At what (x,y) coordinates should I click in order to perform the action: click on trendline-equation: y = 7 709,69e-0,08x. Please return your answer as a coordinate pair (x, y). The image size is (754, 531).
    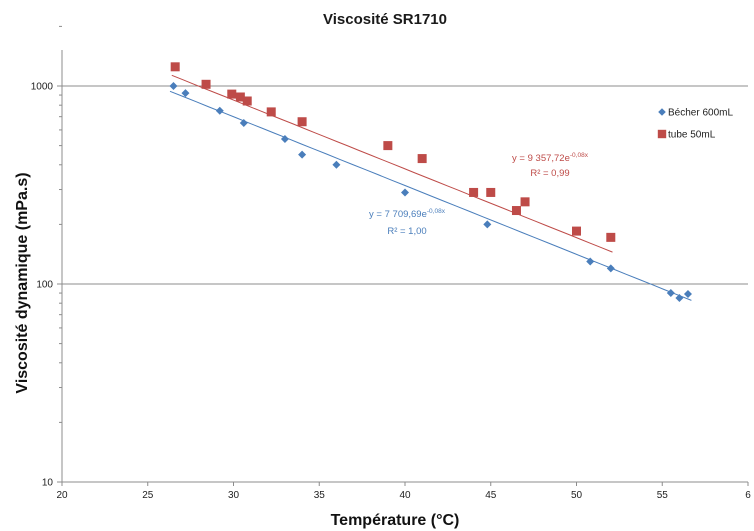
    Looking at the image, I should click on (407, 214).